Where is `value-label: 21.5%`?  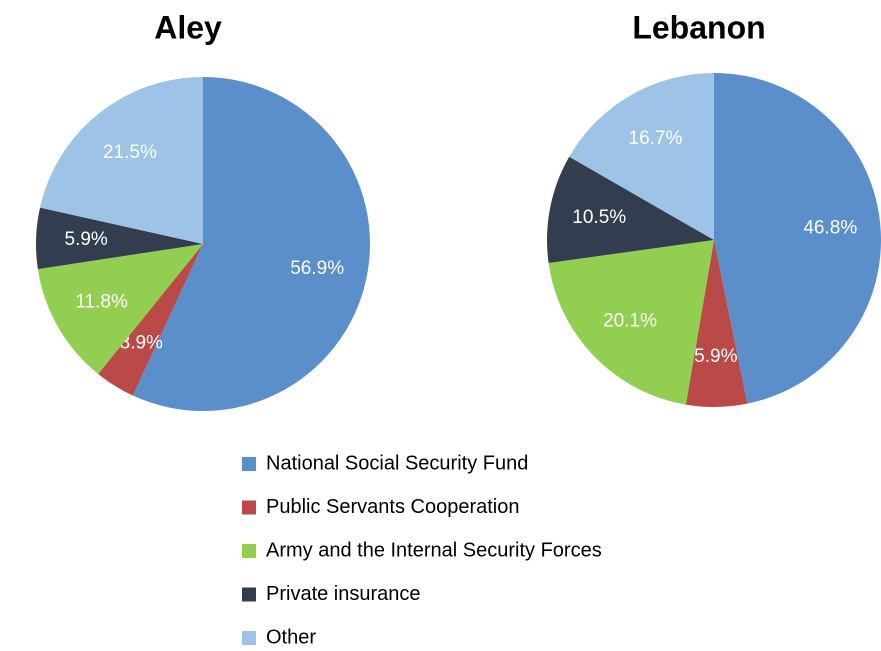
value-label: 21.5% is located at coordinates (130, 152).